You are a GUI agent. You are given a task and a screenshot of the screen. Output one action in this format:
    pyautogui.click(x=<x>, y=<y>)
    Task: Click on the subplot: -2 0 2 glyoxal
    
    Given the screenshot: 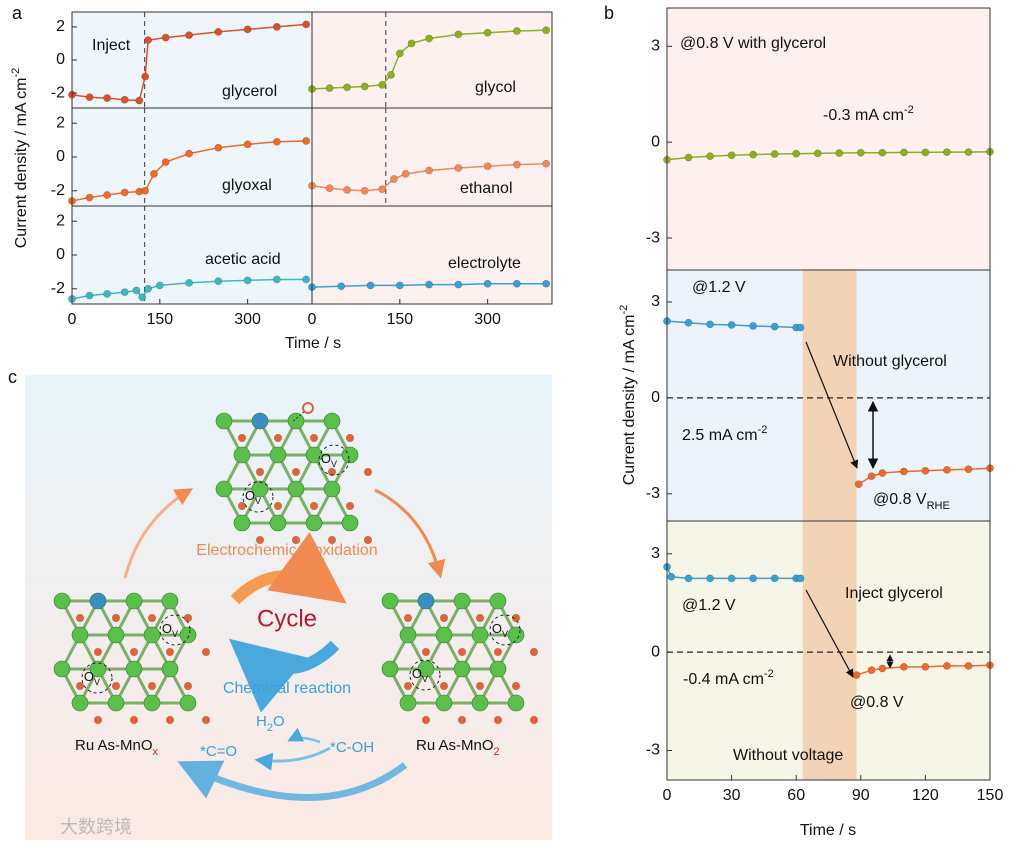 What is the action you would take?
    pyautogui.click(x=182, y=157)
    